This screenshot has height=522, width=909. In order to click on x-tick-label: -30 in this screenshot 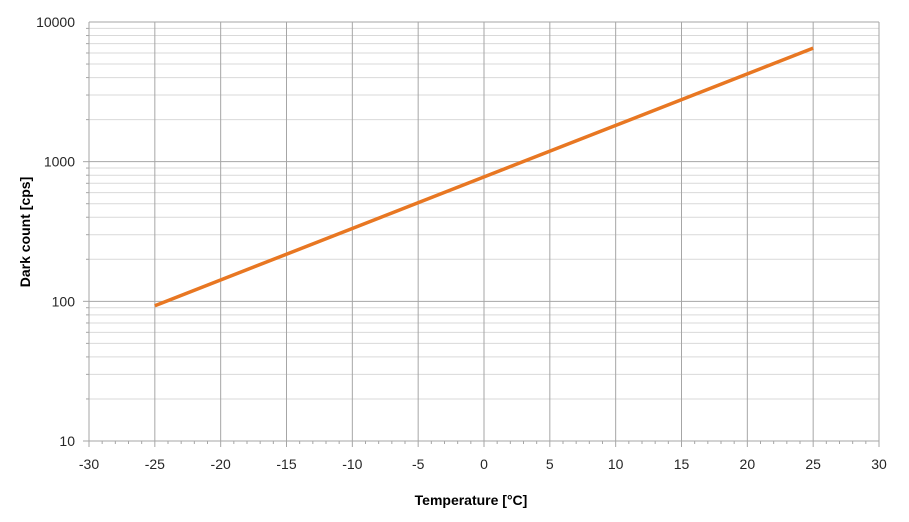, I will do `click(89, 464)`.